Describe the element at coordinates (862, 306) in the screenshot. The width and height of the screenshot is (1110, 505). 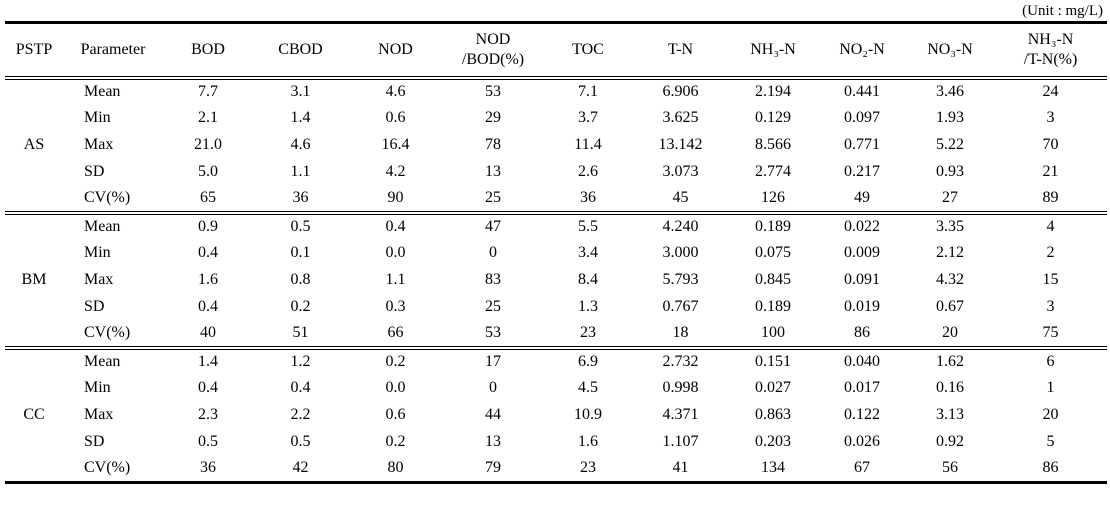
I see `cell-value: 0.019` at that location.